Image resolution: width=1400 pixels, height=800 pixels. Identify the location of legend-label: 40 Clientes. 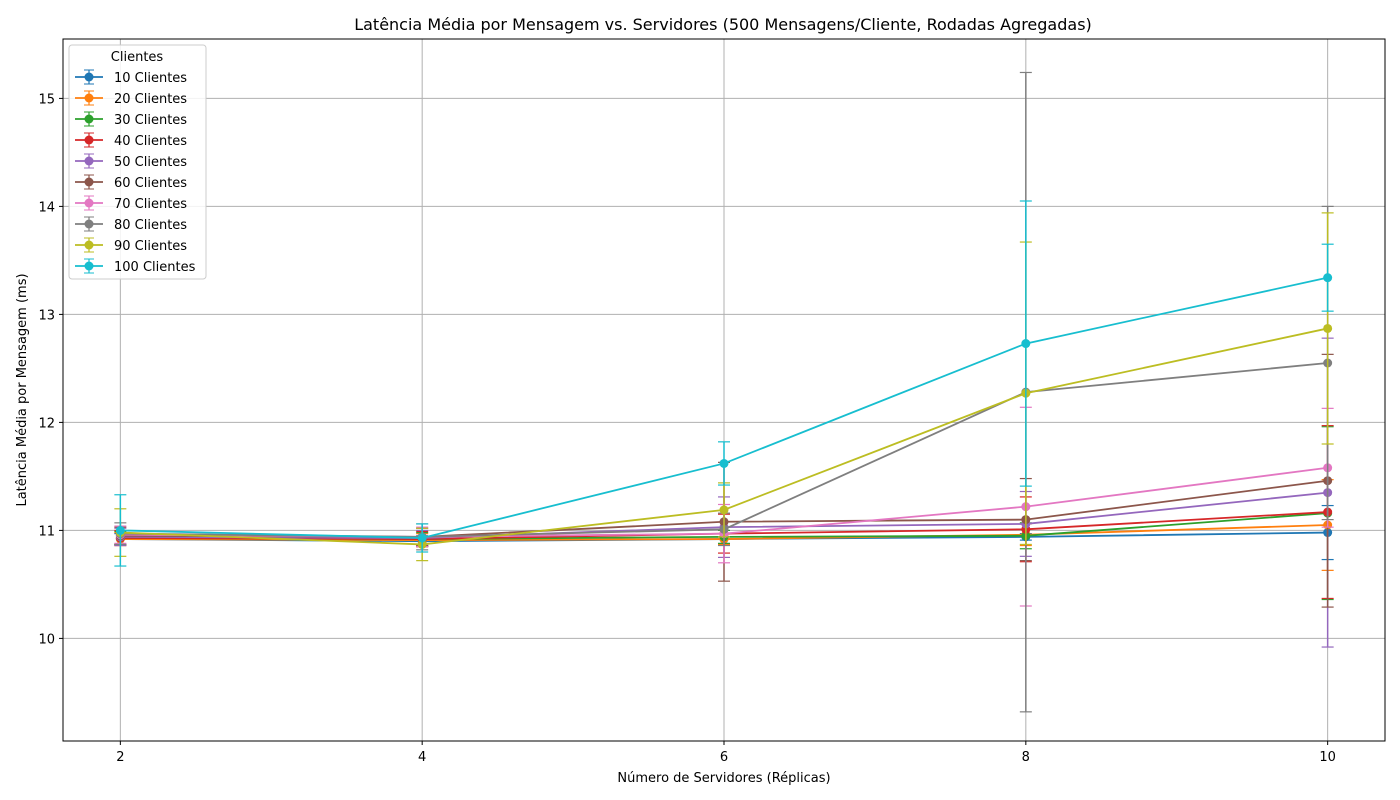
(150, 141).